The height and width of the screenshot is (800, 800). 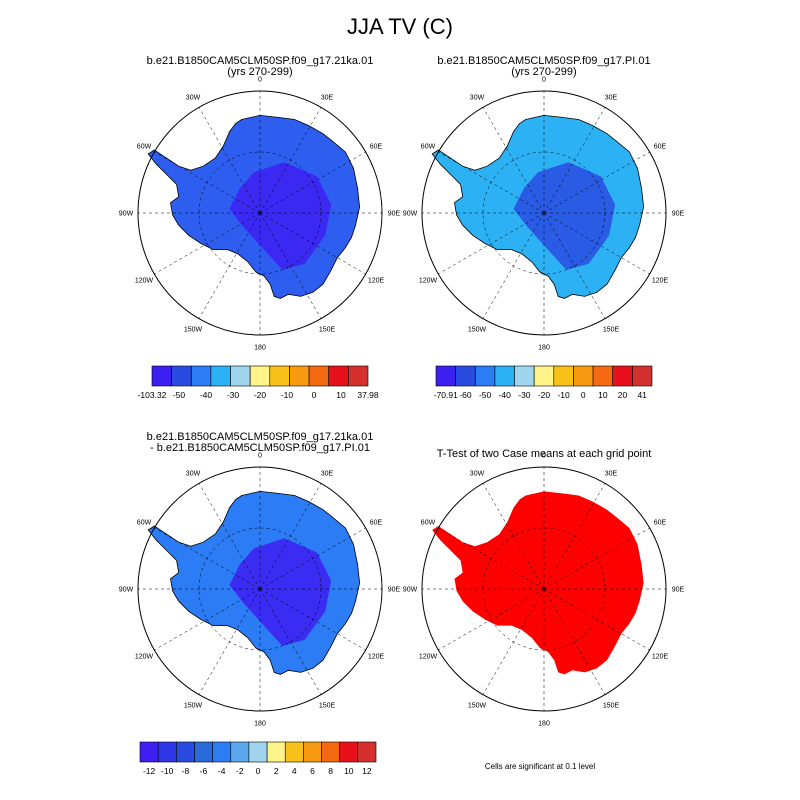 What do you see at coordinates (260, 61) in the screenshot?
I see `panel-1-title-line1: b.e21.B1850CAM5CLM50SP.f09_g17.21ka.01` at bounding box center [260, 61].